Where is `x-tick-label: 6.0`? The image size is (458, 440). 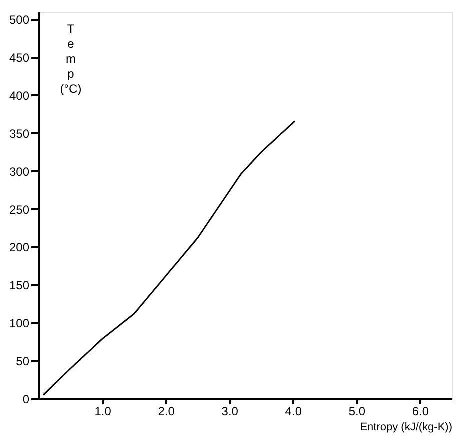
x-tick-label: 6.0 is located at coordinates (421, 411).